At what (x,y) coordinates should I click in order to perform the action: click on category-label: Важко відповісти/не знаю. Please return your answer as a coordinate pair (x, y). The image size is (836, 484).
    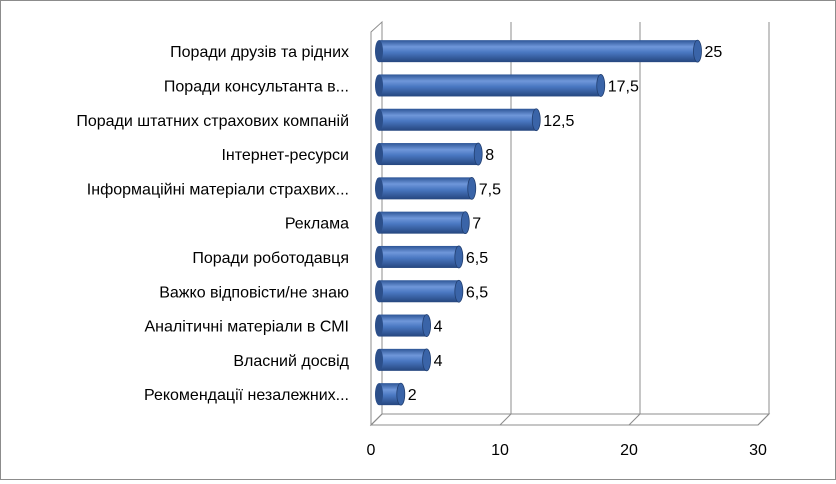
    Looking at the image, I should click on (254, 292).